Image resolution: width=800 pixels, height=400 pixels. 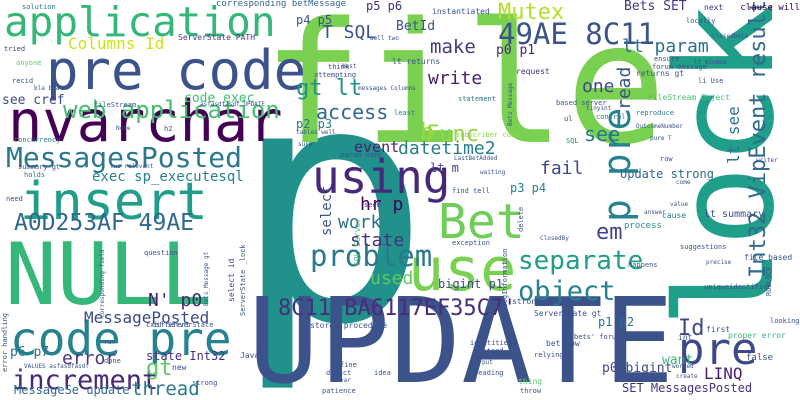 What do you see at coordinates (531, 391) in the screenshot?
I see `word-throw: throw` at bounding box center [531, 391].